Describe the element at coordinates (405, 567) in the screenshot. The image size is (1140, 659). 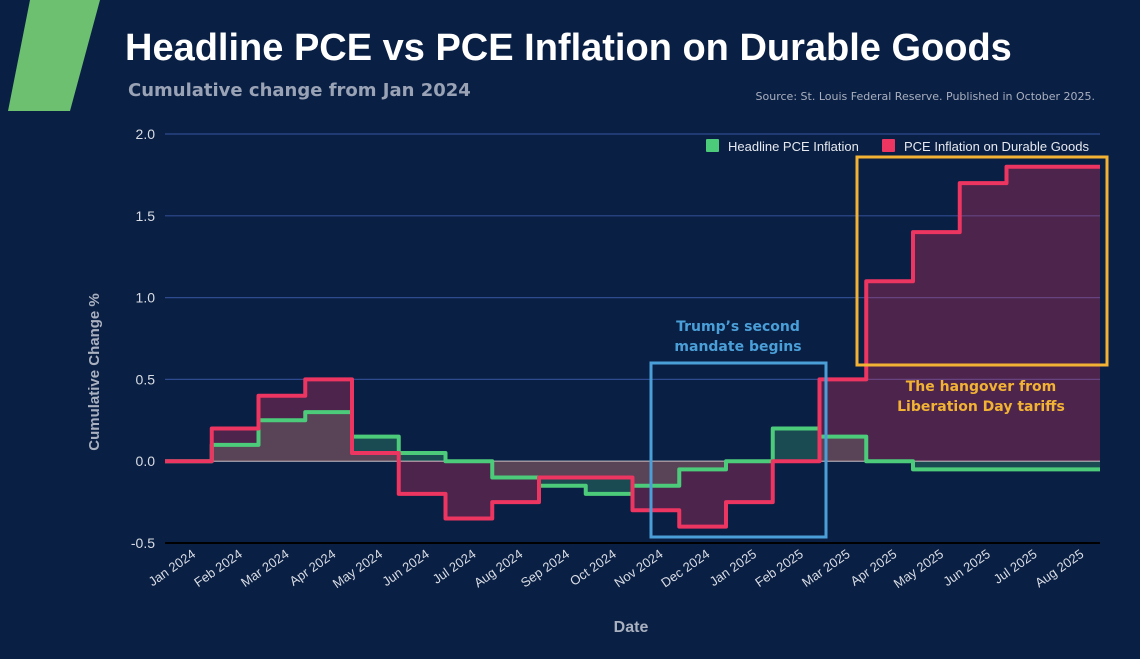
I see `x-tick-label: Jun 2024` at that location.